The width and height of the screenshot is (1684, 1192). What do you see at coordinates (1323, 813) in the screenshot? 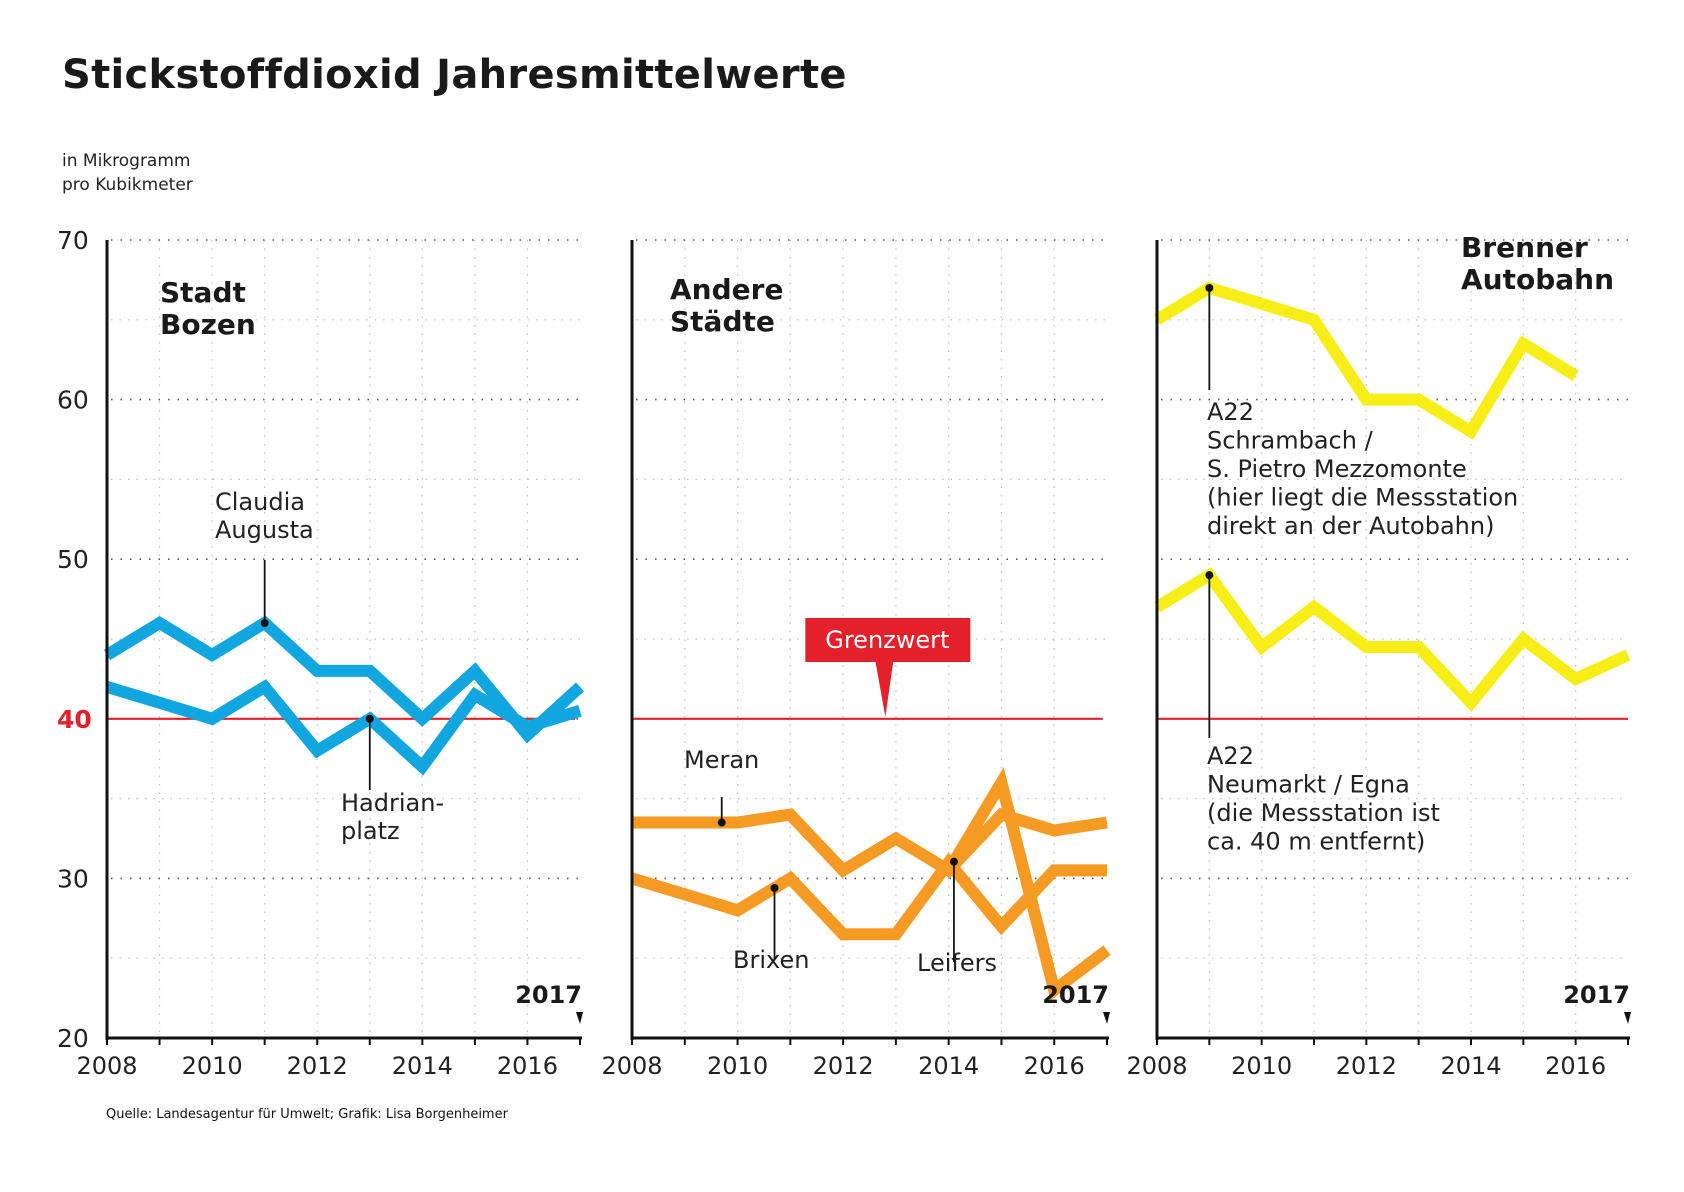
I see `annotation-label: (die Messstation ist` at bounding box center [1323, 813].